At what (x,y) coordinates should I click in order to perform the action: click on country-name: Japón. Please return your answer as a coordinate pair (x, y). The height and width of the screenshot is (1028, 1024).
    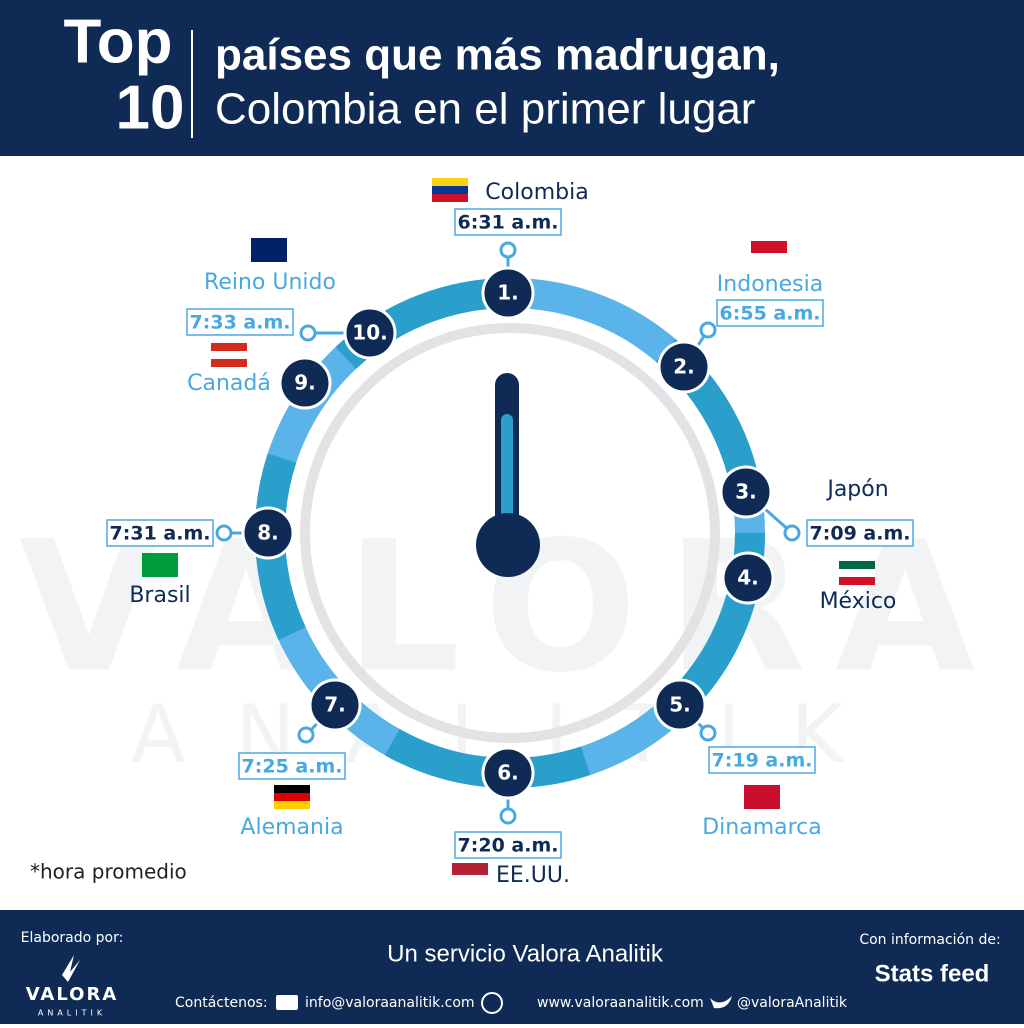
    Looking at the image, I should click on (856, 489).